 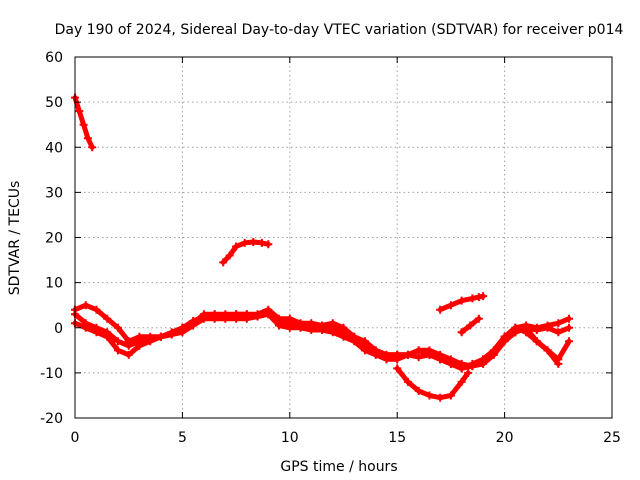 What do you see at coordinates (612, 438) in the screenshot?
I see `x-tick-label: 25` at bounding box center [612, 438].